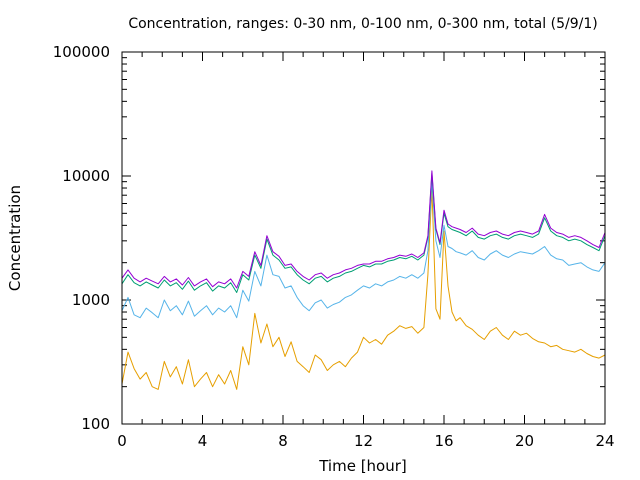 The width and height of the screenshot is (640, 480). I want to click on x-tick-label: 8, so click(283, 441).